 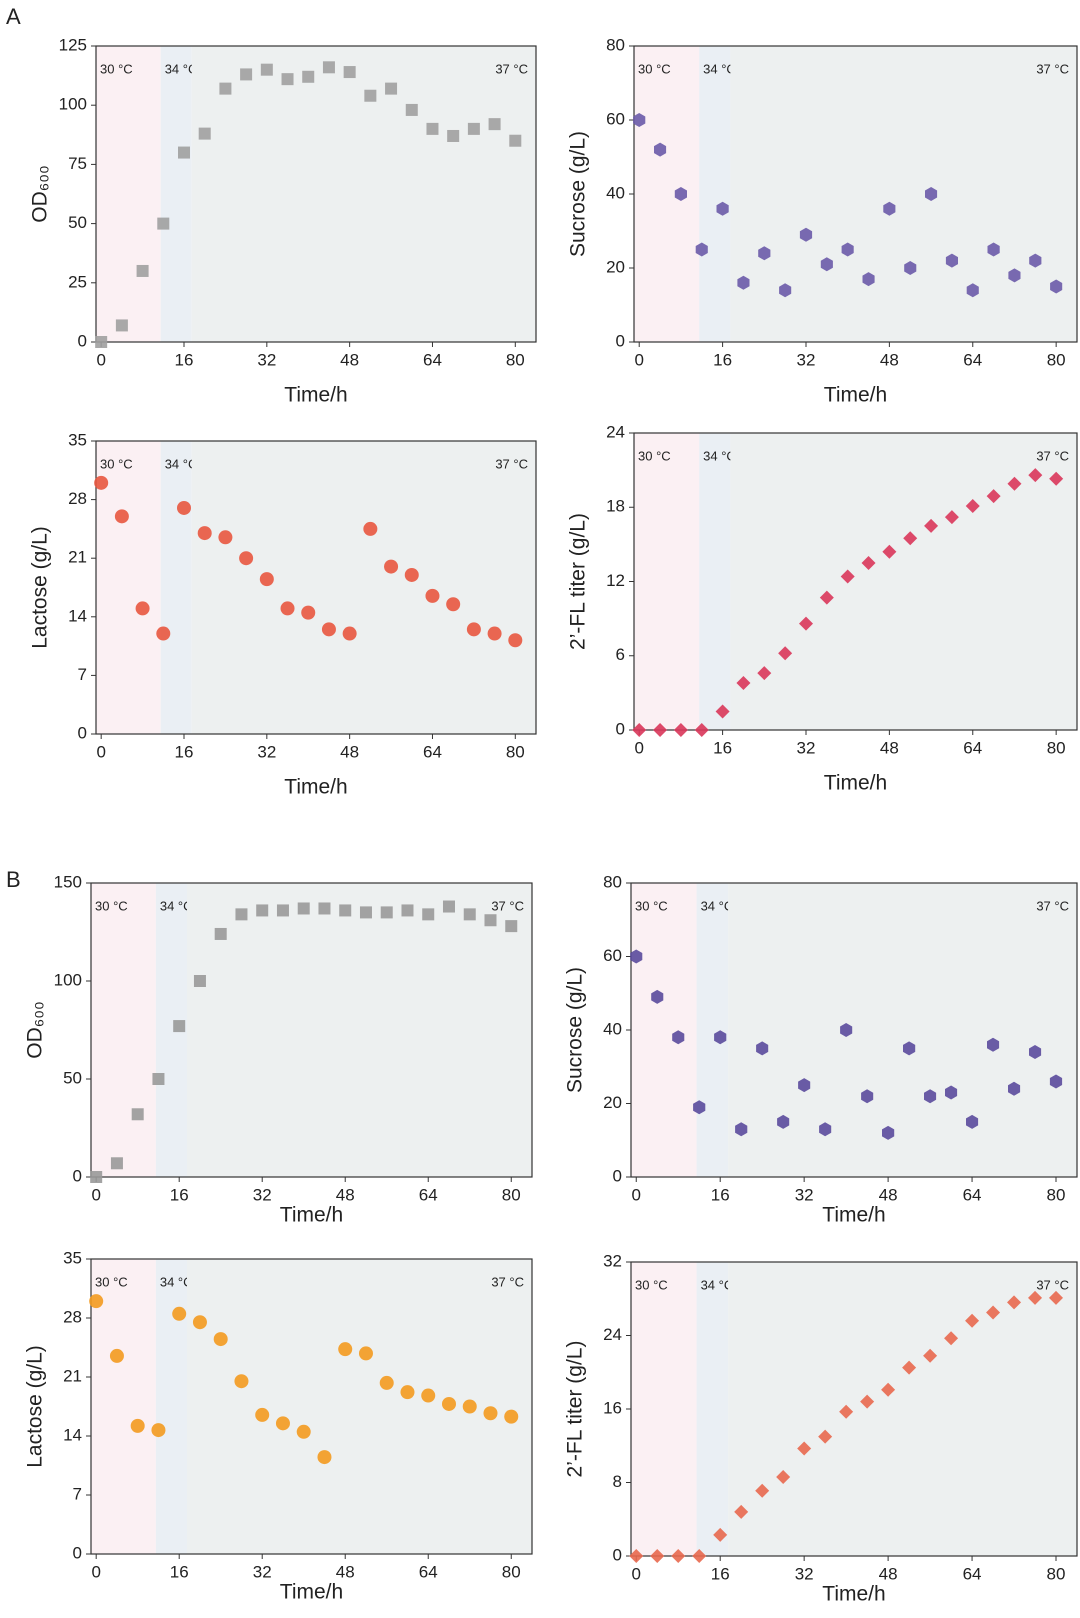 What do you see at coordinates (612, 881) in the screenshot?
I see `y-tick-label: 80` at bounding box center [612, 881].